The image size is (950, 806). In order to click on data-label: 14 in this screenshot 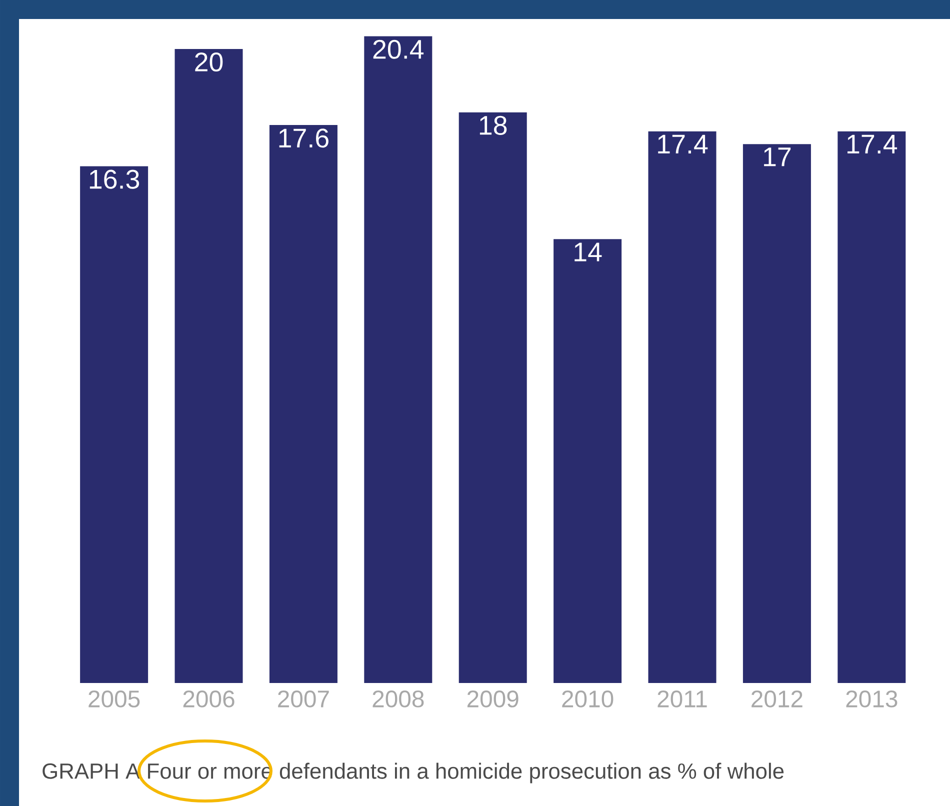, I will do `click(588, 252)`.